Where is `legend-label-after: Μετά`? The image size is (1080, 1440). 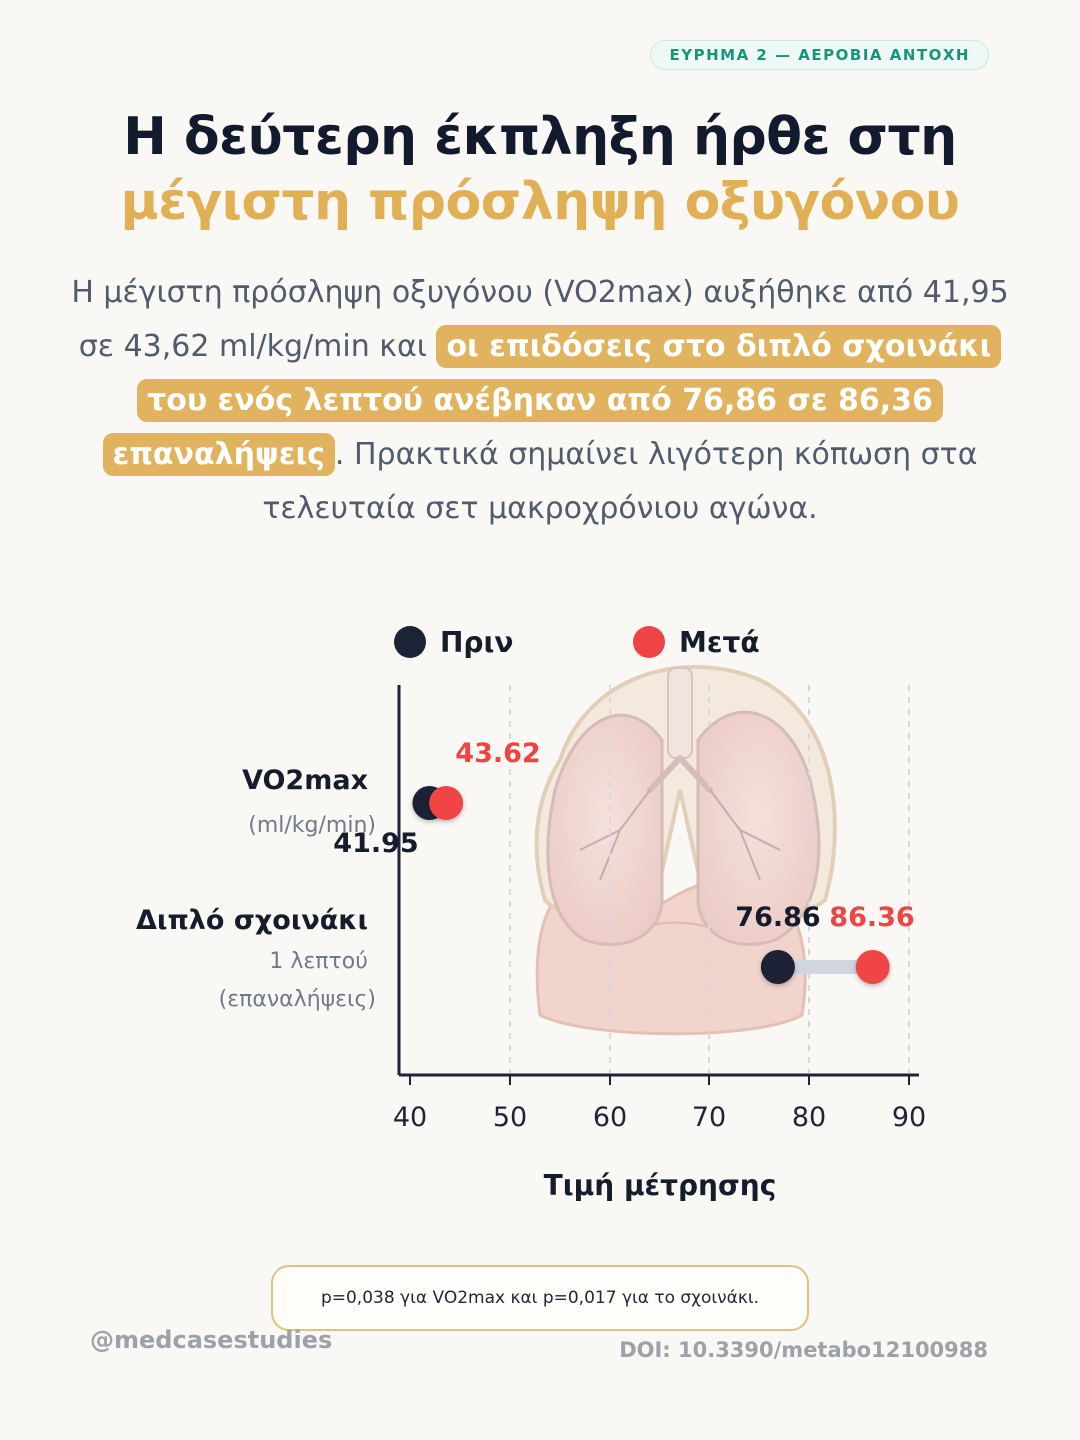
legend-label-after: Μετά is located at coordinates (719, 642).